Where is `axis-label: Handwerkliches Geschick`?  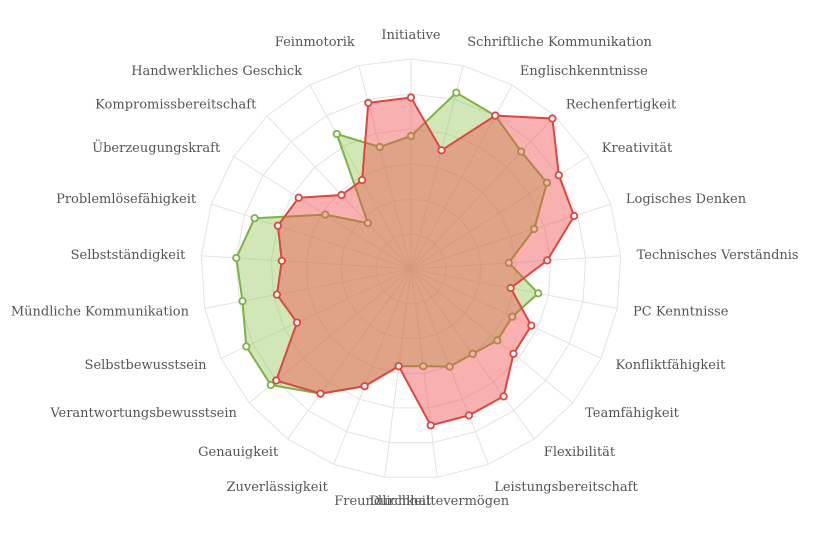
axis-label: Handwerkliches Geschick is located at coordinates (216, 71).